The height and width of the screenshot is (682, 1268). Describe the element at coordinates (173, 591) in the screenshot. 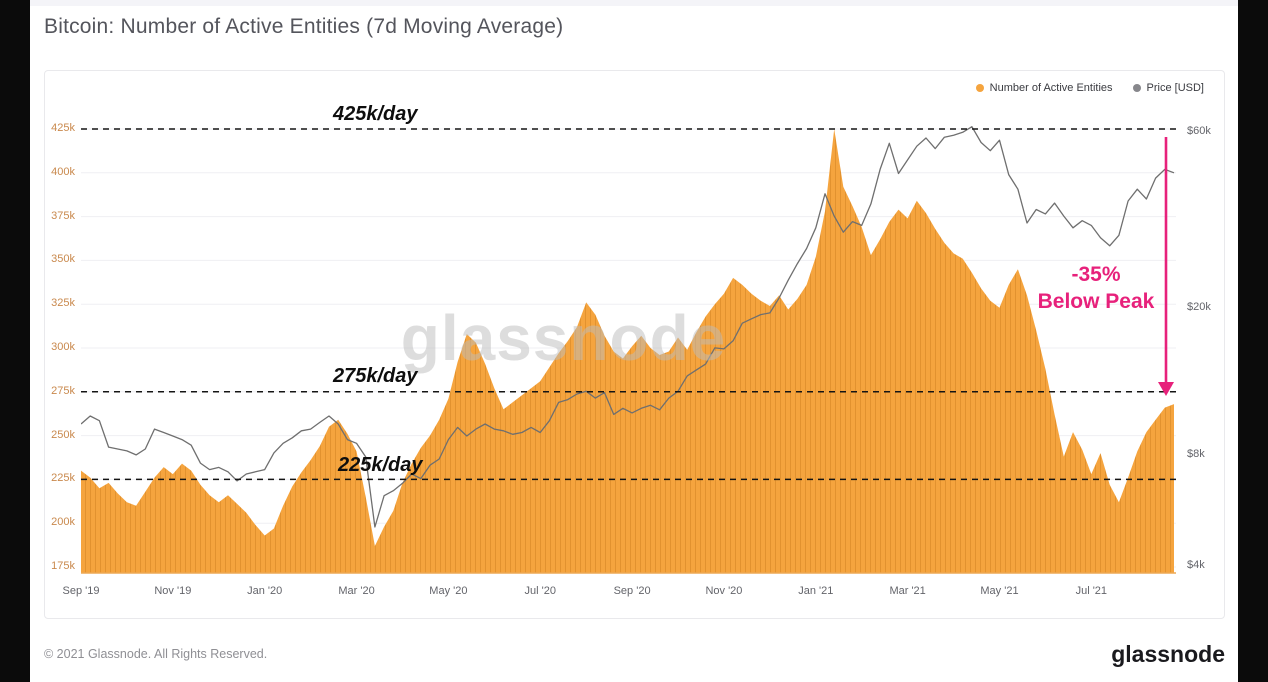

I see `x-tick: Nov '19` at that location.